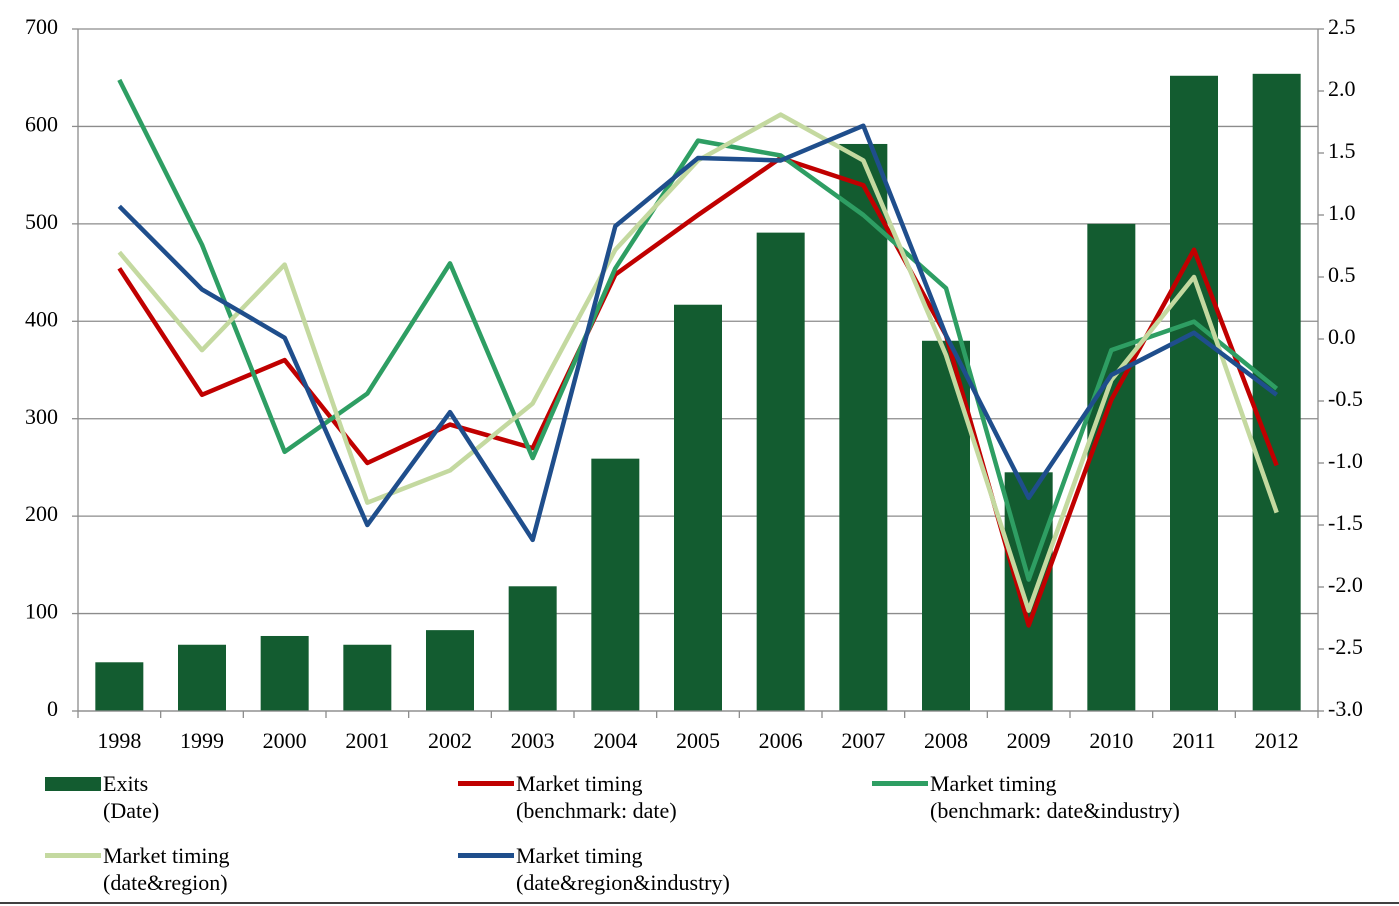 This screenshot has width=1399, height=906. What do you see at coordinates (623, 869) in the screenshot?
I see `legend-label: Market timing (date&region&industry)` at bounding box center [623, 869].